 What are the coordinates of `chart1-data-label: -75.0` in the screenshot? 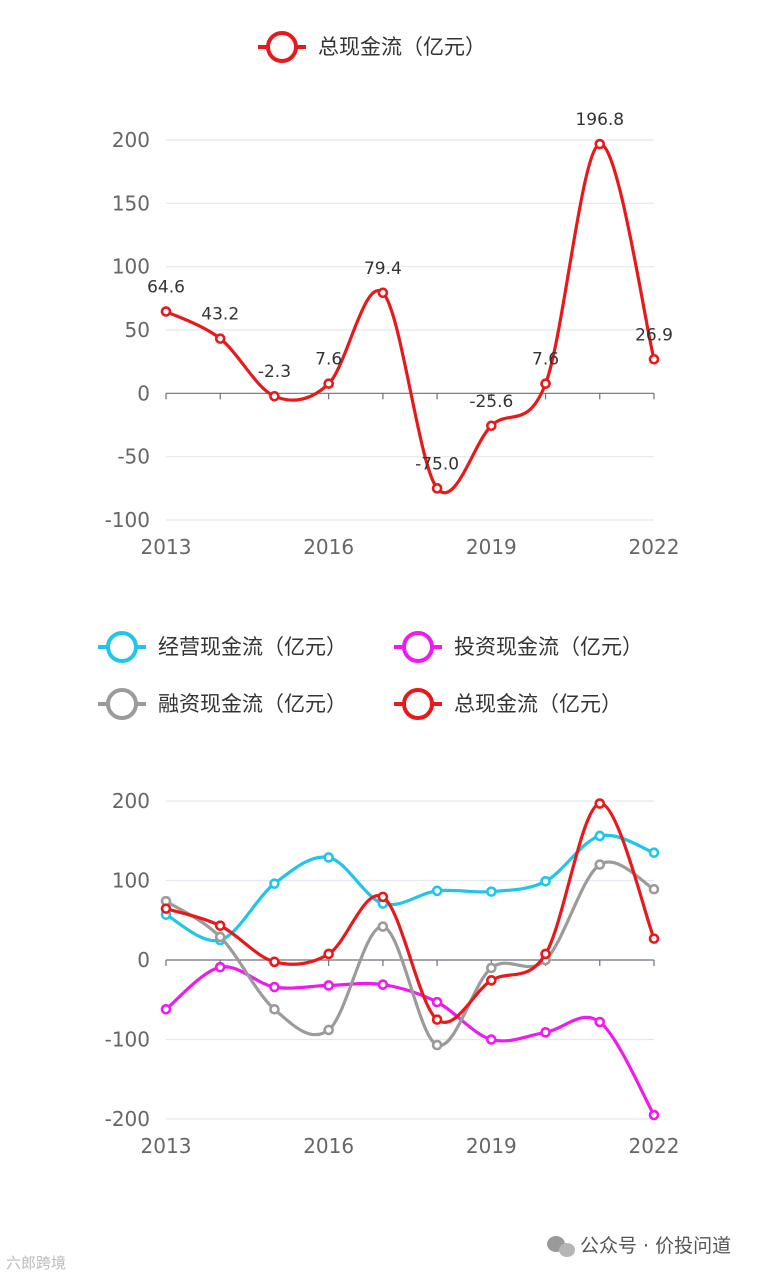 It's located at (437, 464).